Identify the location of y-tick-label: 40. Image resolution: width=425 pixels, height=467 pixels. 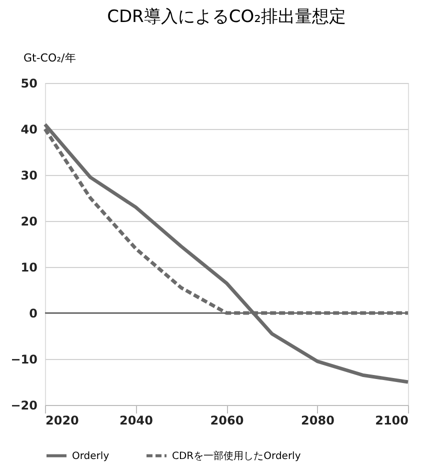
(29, 129).